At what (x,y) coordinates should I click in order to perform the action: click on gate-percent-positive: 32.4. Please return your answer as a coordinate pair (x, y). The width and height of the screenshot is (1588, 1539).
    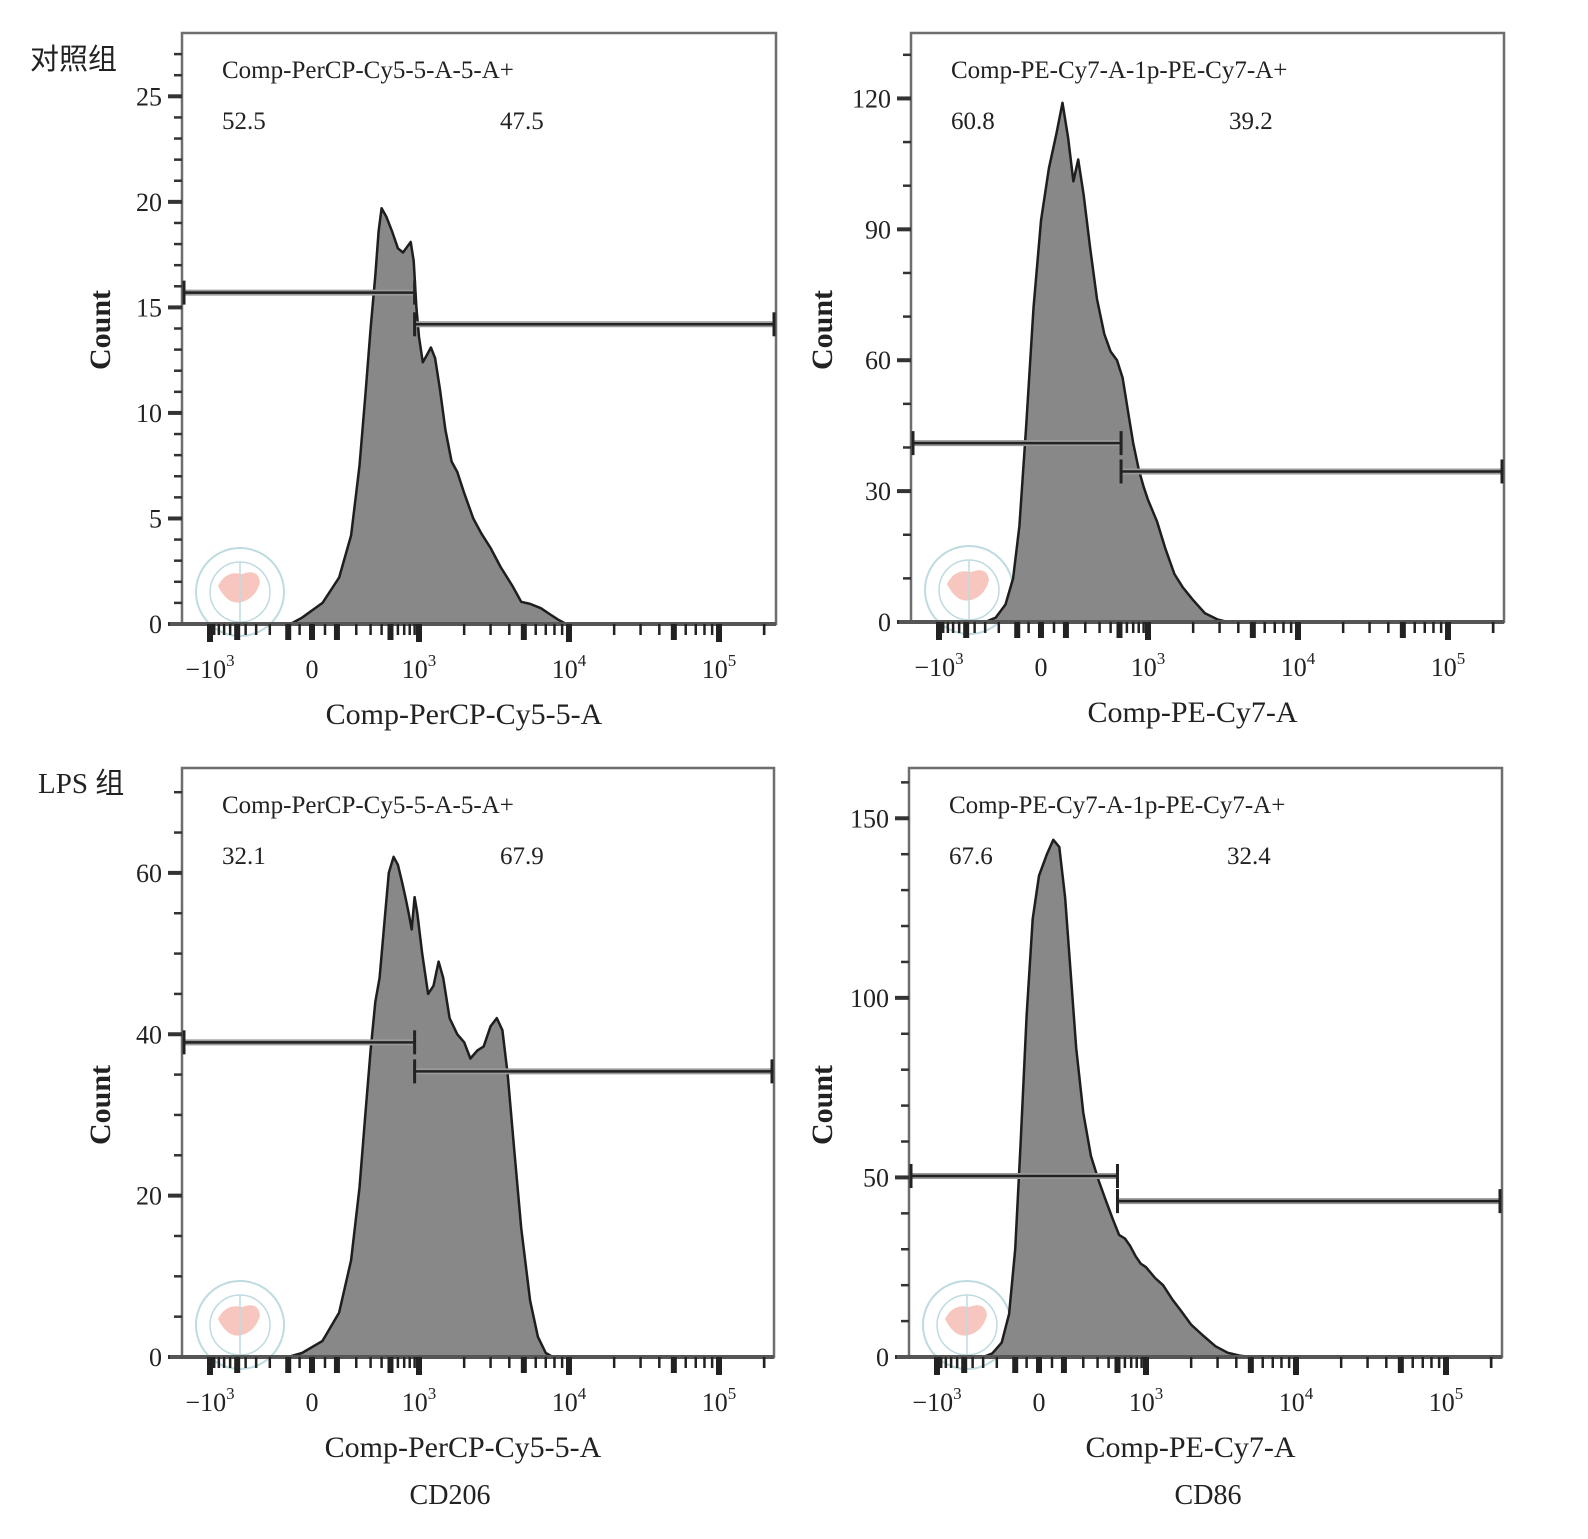
    Looking at the image, I should click on (1249, 856).